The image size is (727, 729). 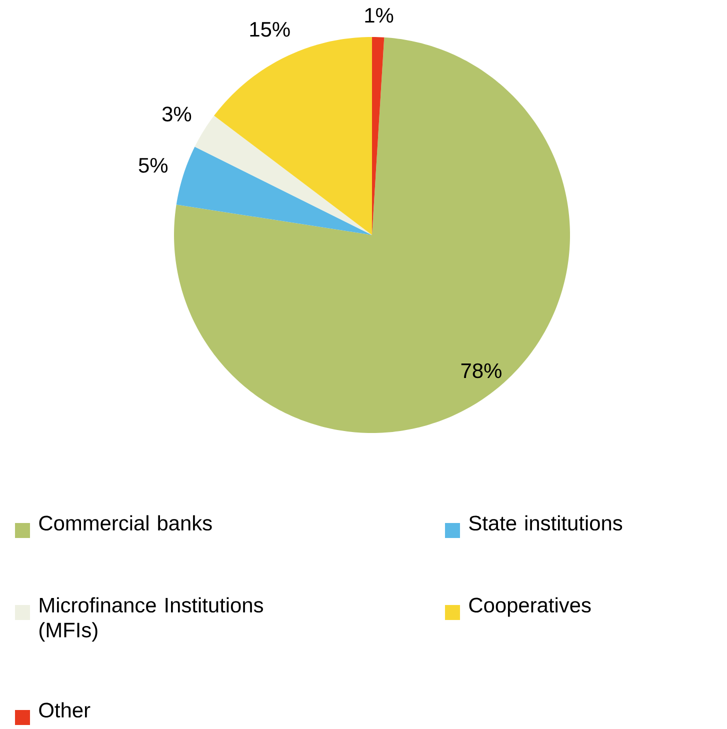 I want to click on data-label: 78%, so click(x=481, y=370).